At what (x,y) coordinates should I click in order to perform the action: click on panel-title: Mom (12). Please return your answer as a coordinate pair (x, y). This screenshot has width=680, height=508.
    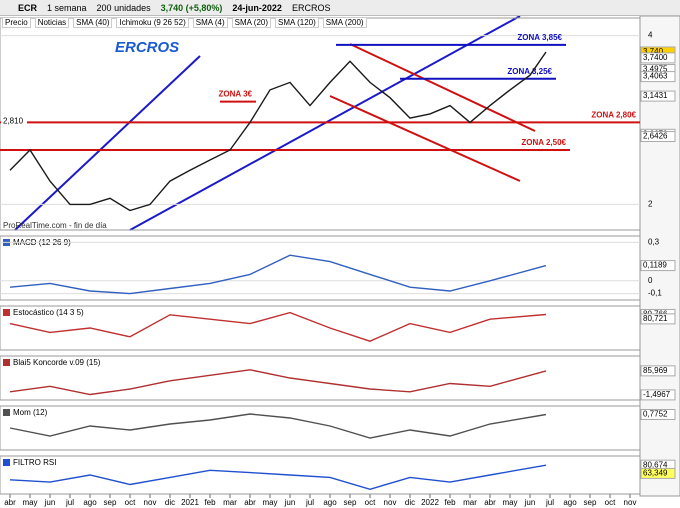
    Looking at the image, I should click on (30, 412).